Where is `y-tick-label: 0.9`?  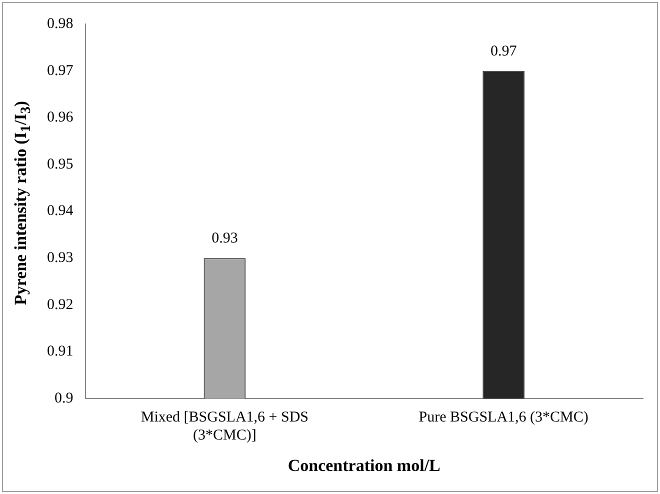
y-tick-label: 0.9 is located at coordinates (64, 398).